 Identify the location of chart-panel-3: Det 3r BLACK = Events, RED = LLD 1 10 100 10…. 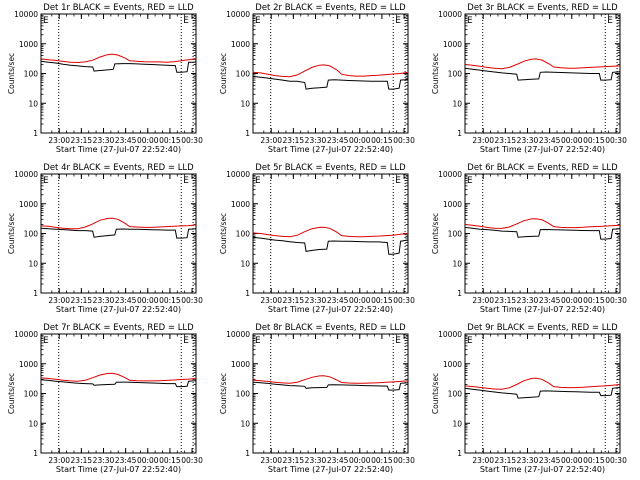
(529, 78).